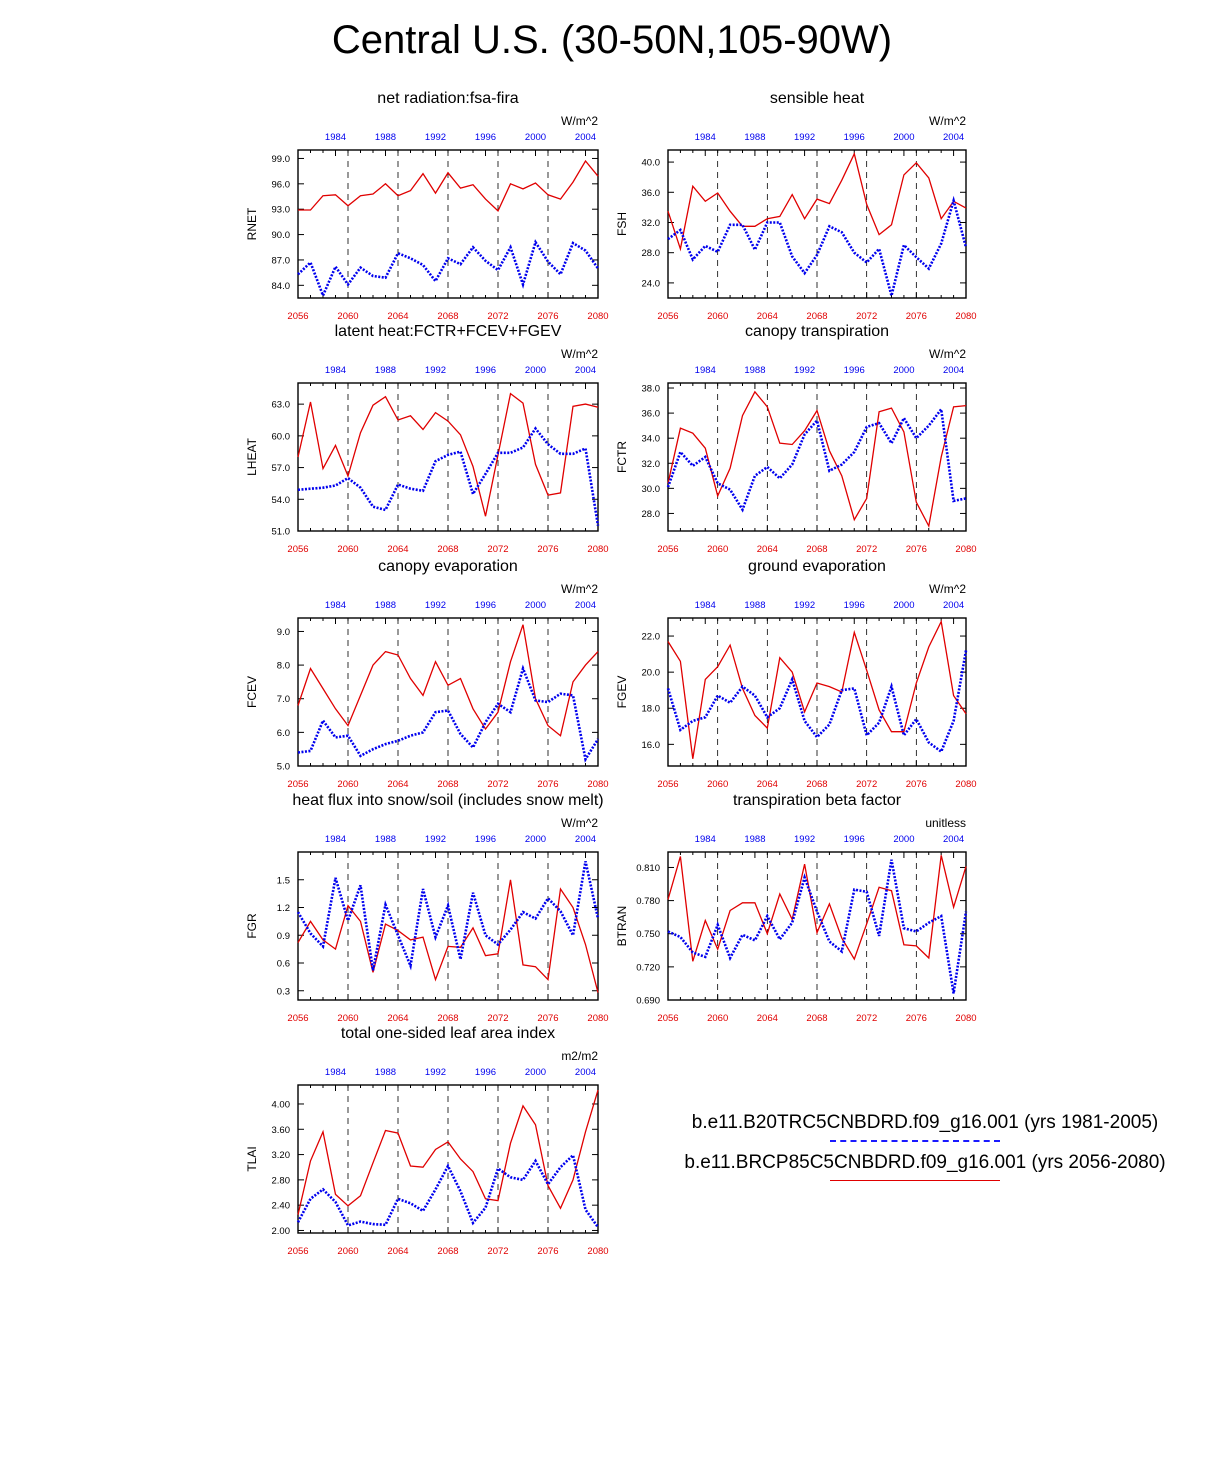 The height and width of the screenshot is (1466, 1224). Describe the element at coordinates (817, 98) in the screenshot. I see `chart-title: sensible heat` at that location.